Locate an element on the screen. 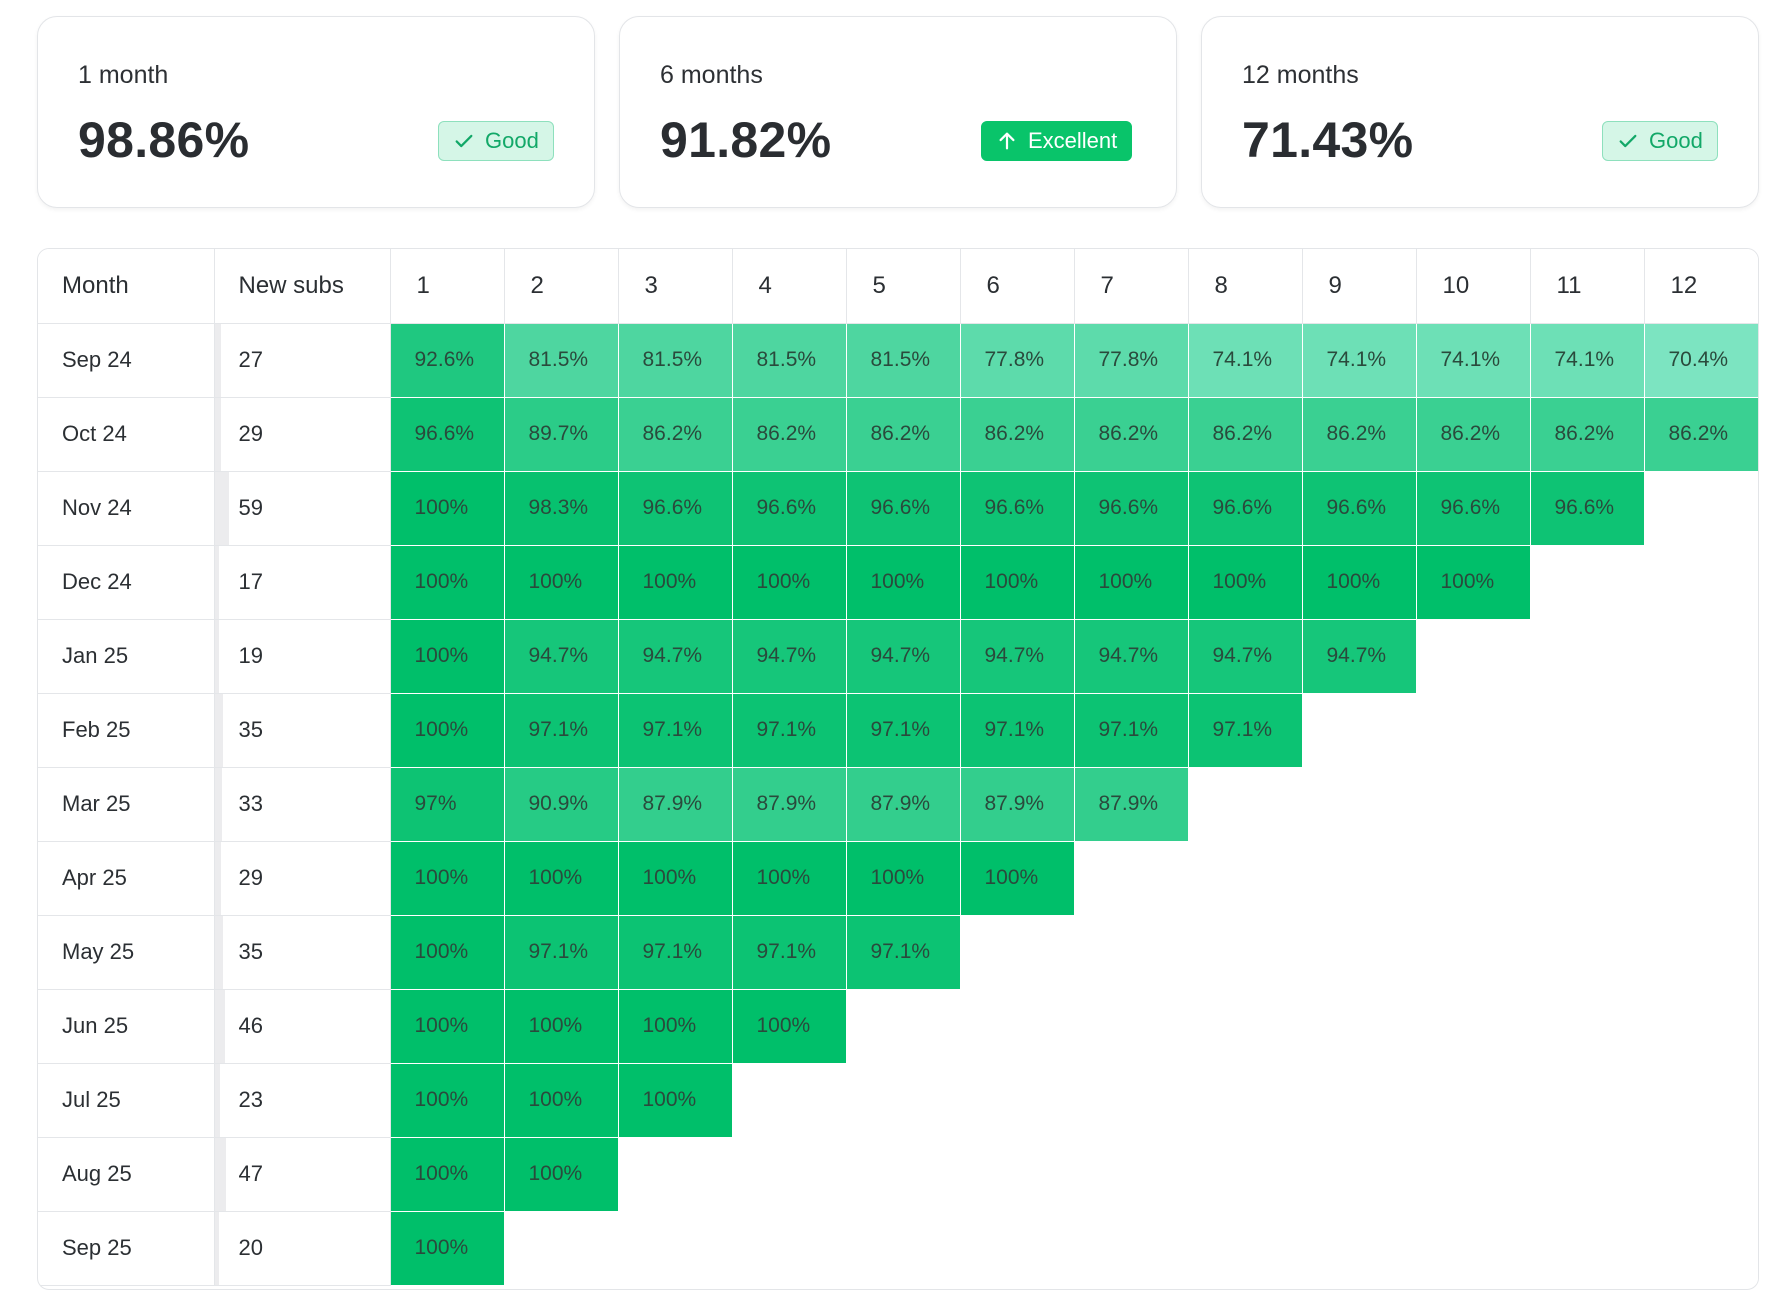 This screenshot has width=1790, height=1312. cohort-month: Oct 24 is located at coordinates (126, 434).